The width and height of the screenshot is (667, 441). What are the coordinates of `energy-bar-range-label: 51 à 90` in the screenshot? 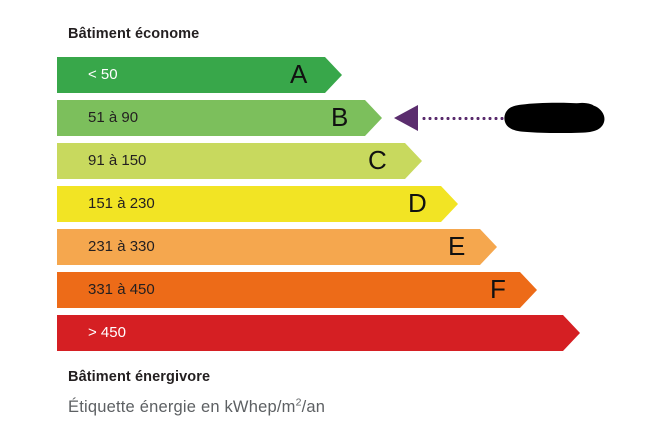 It's located at (113, 117).